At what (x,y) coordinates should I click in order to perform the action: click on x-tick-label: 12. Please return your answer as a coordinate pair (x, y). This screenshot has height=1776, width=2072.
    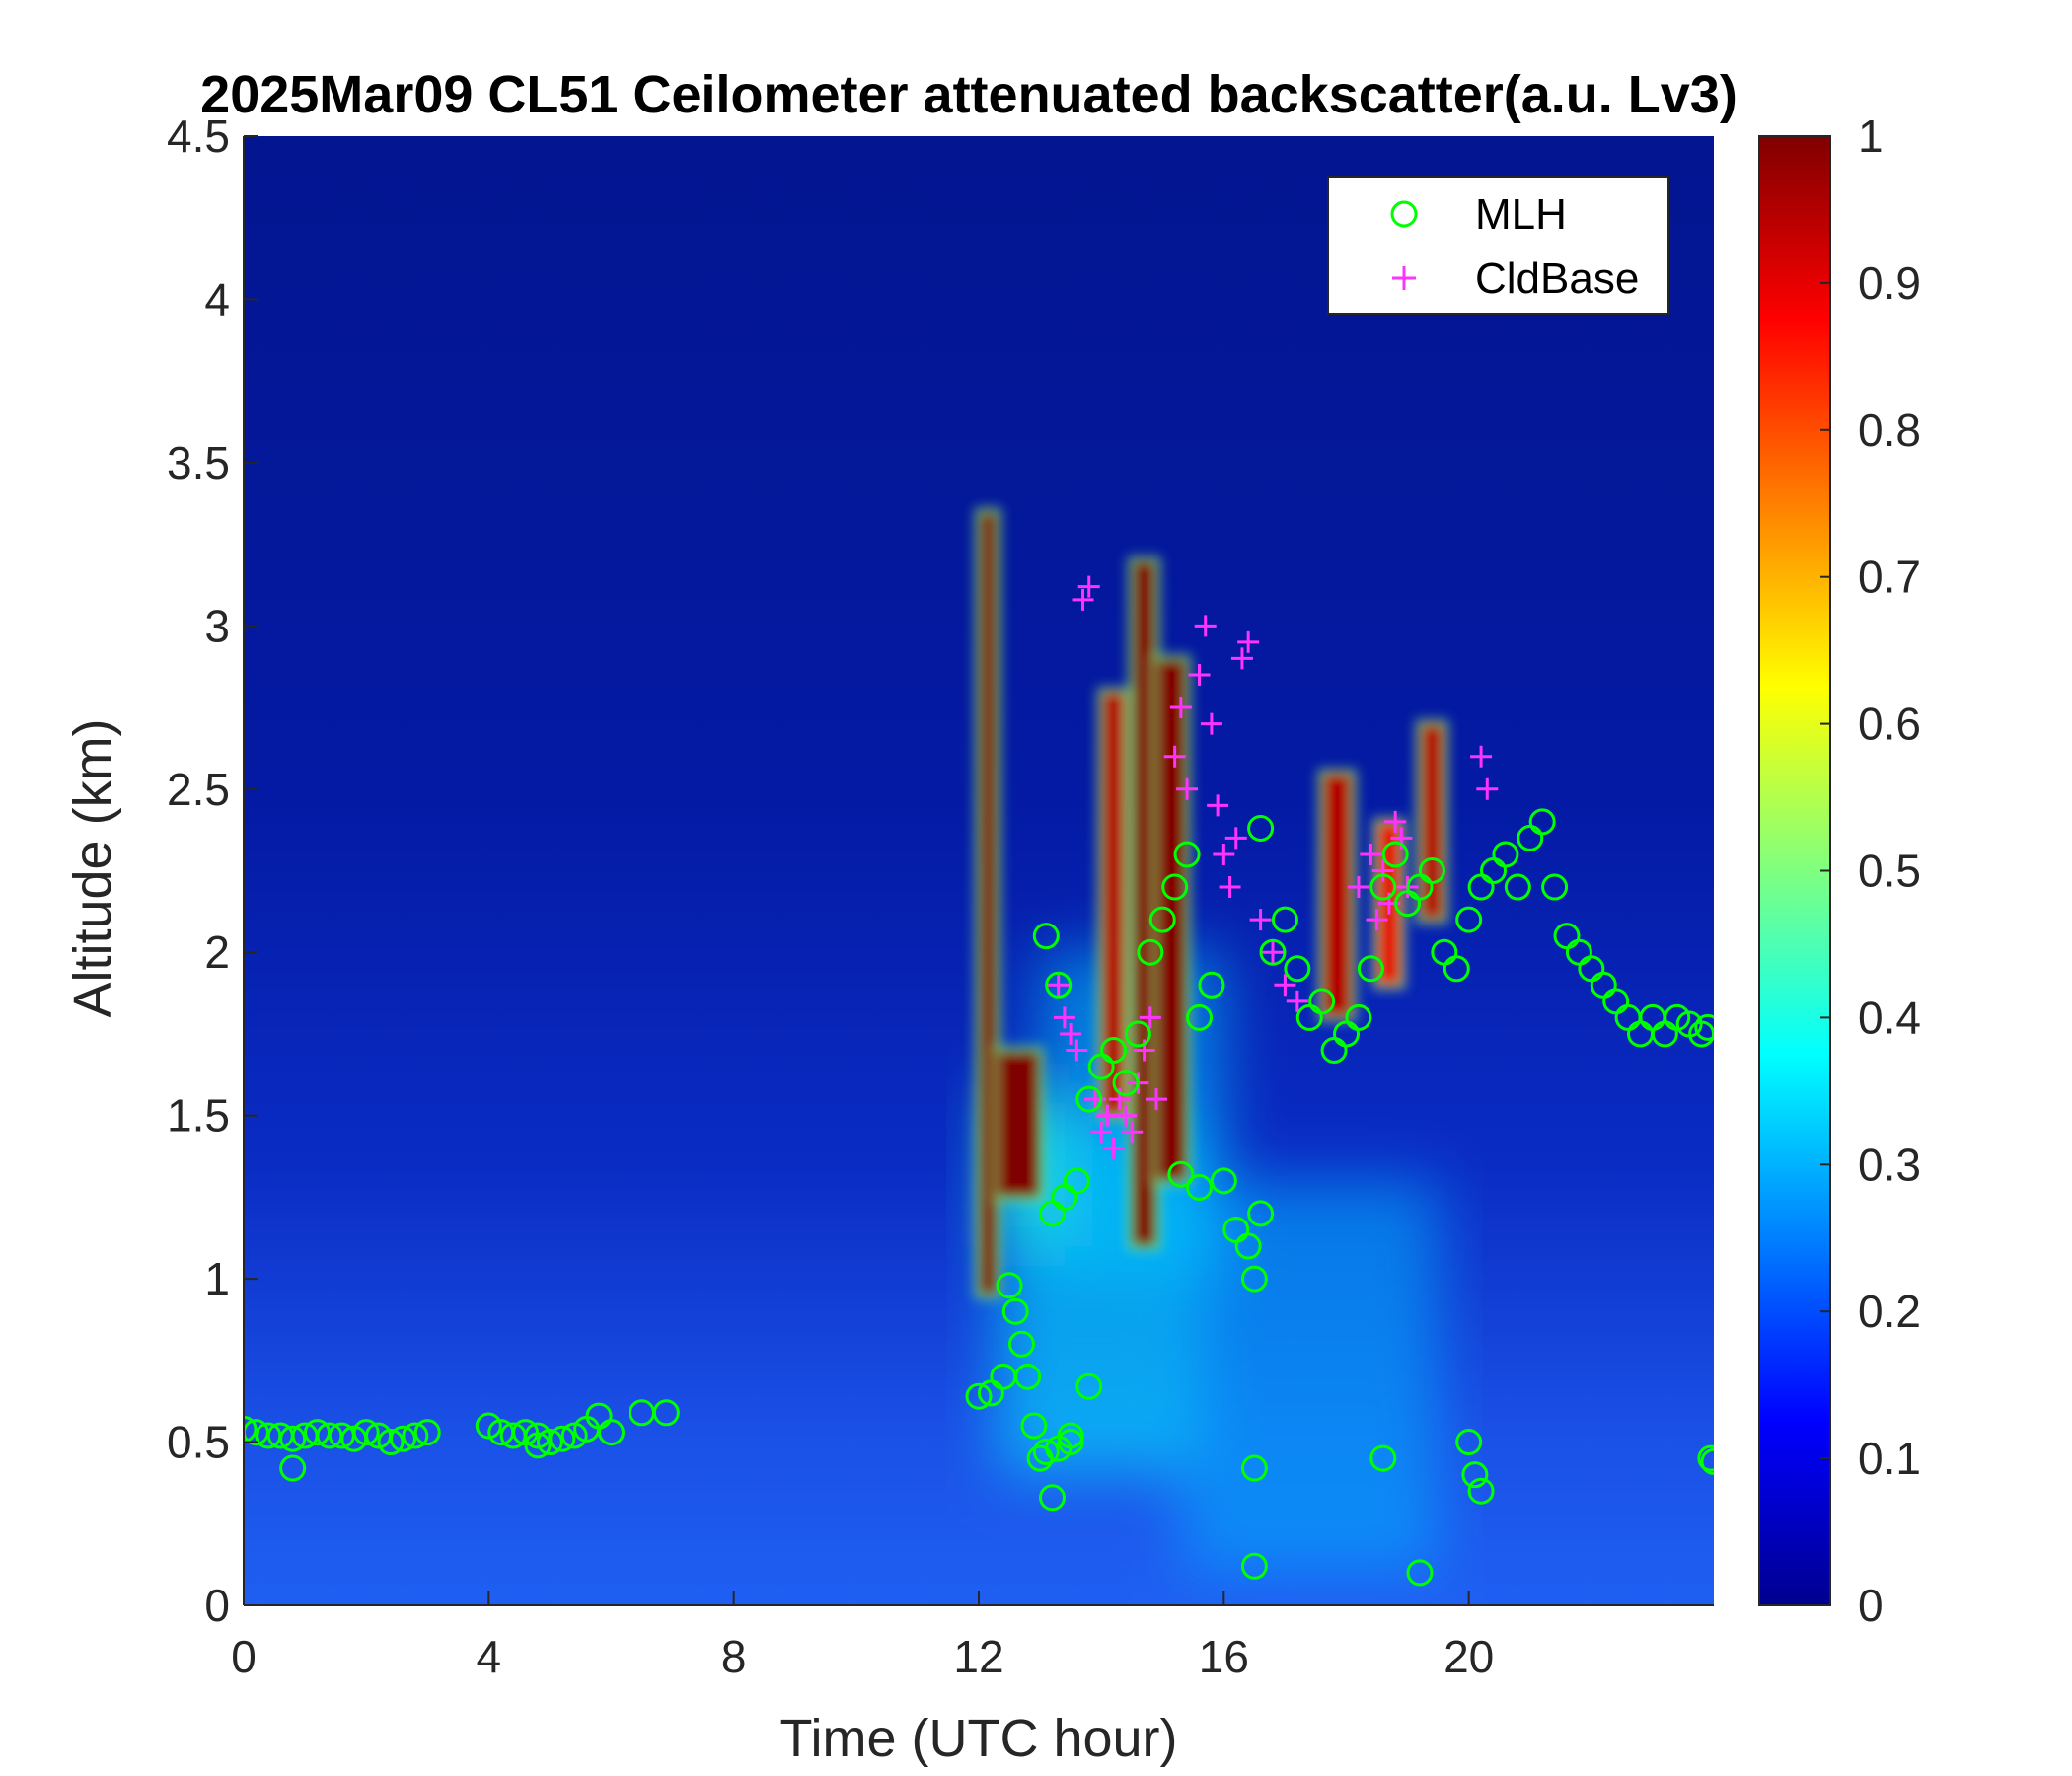
    Looking at the image, I should click on (978, 1657).